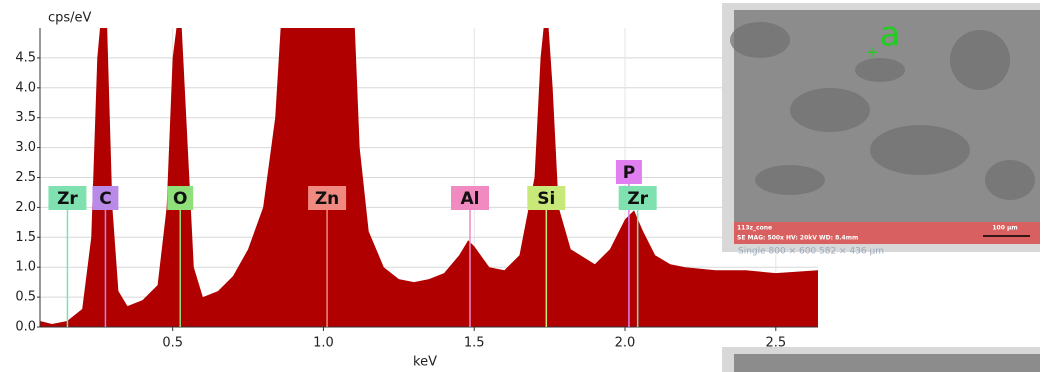 This screenshot has width=1042, height=372. I want to click on x-tick-label: 1.0, so click(323, 343).